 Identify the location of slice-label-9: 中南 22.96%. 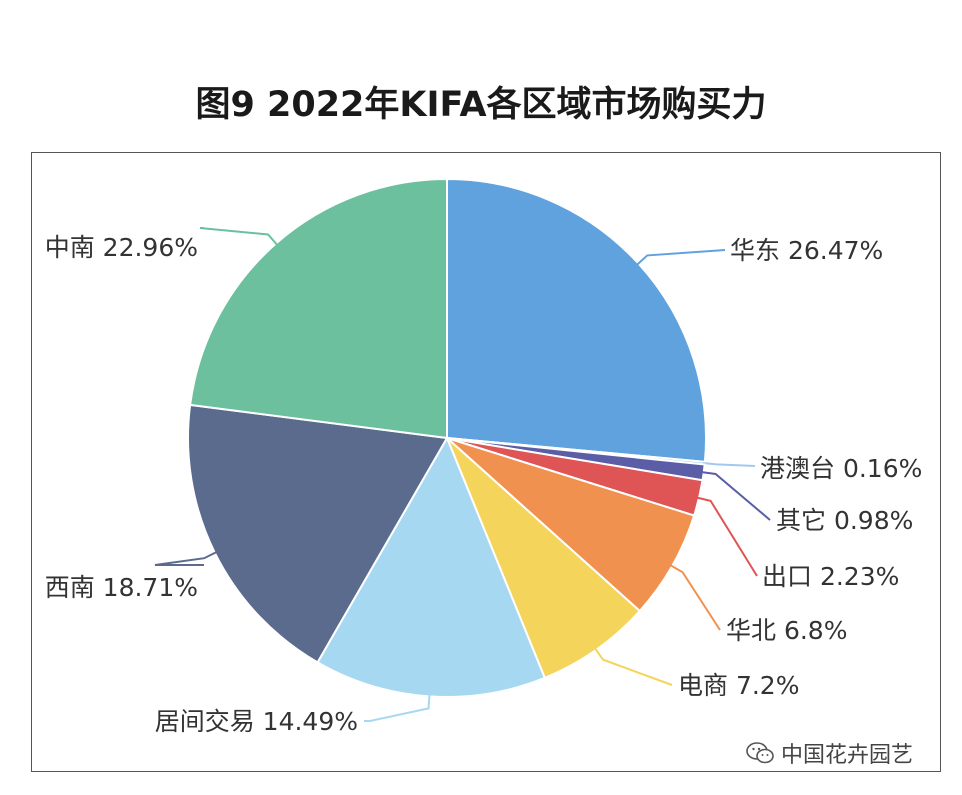
(121, 247).